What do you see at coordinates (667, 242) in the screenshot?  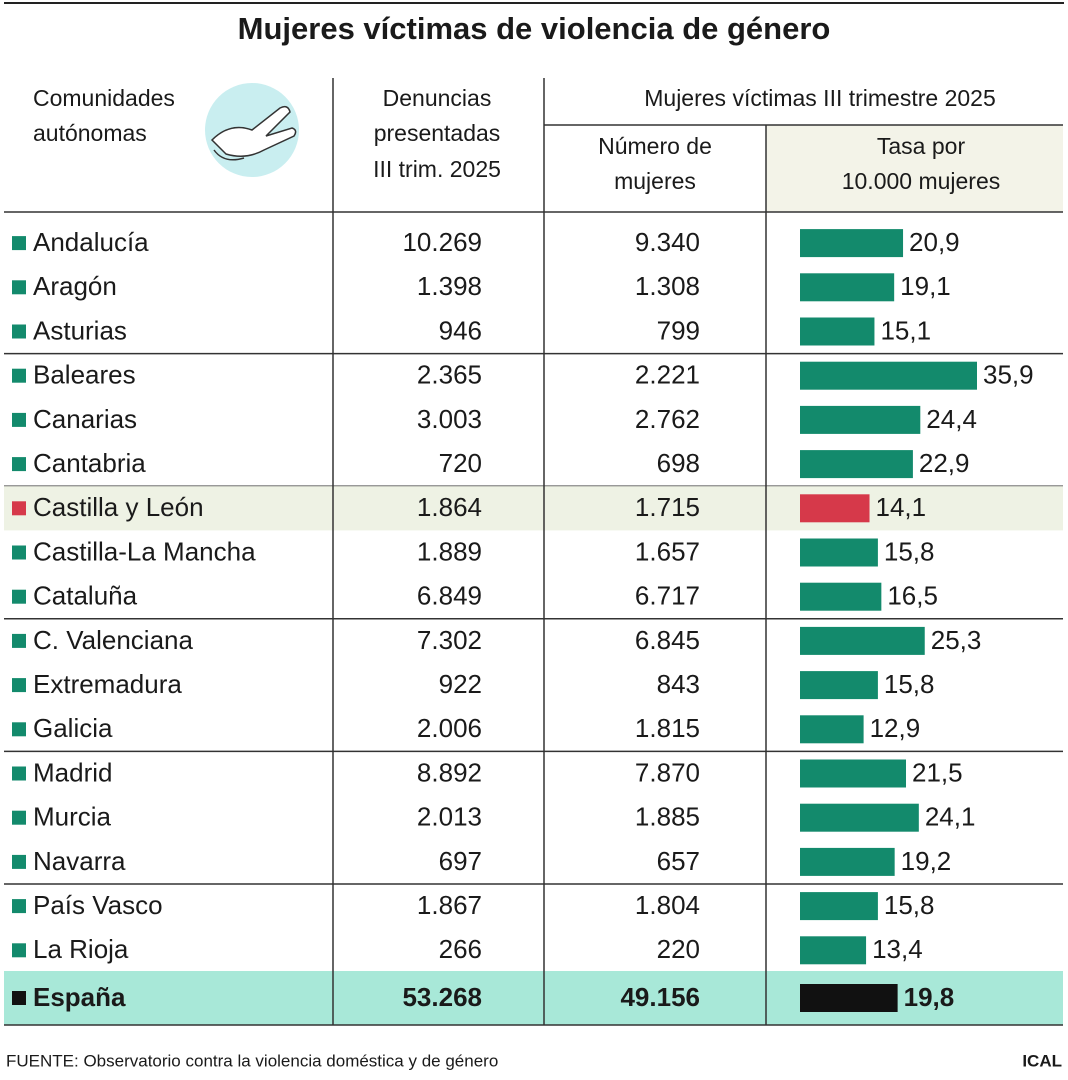 I see `women: 9.340` at bounding box center [667, 242].